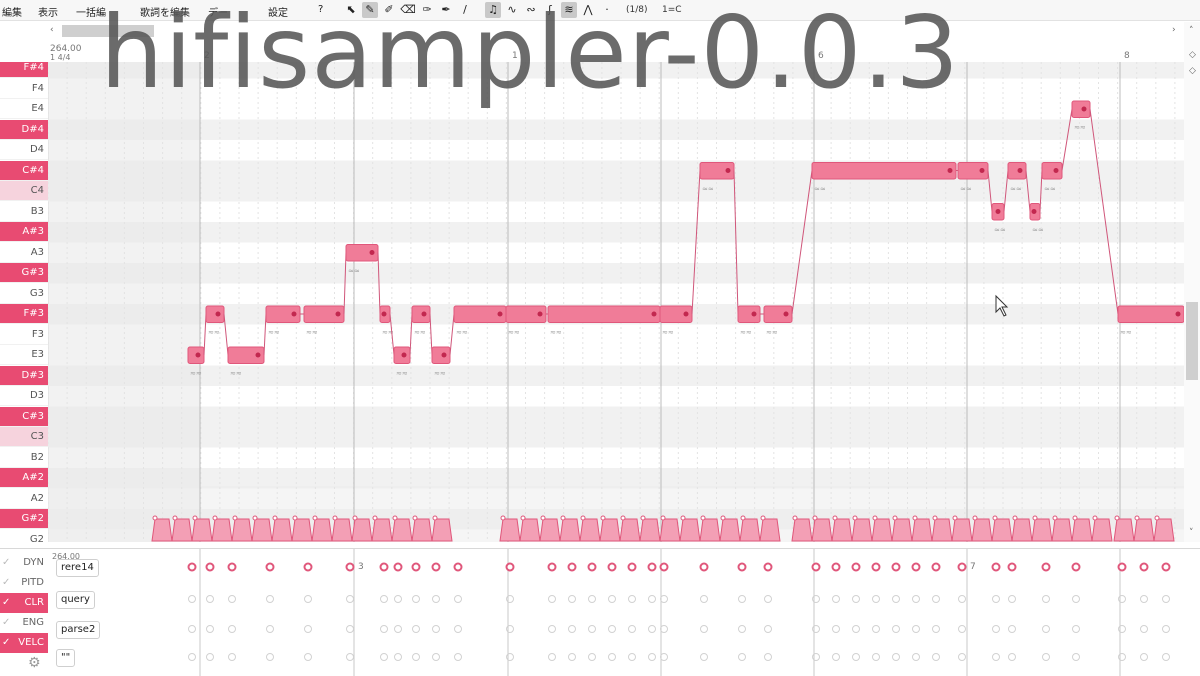  What do you see at coordinates (24, 536) in the screenshot?
I see `piano-key-g2: G2` at bounding box center [24, 536].